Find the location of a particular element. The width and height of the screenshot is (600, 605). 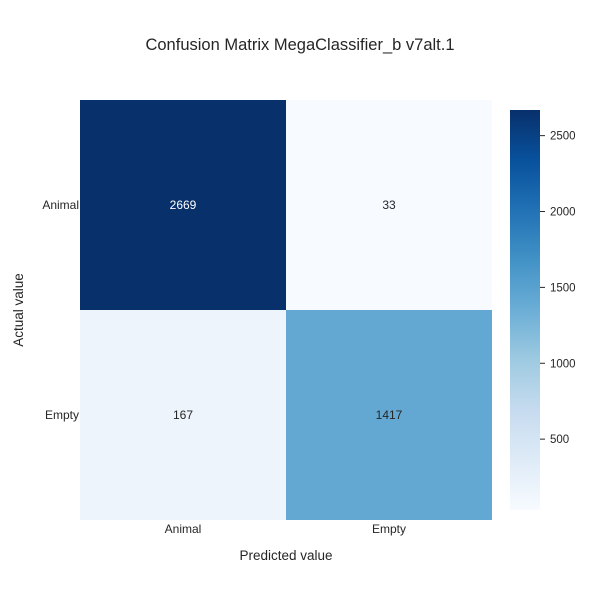

heatmap-cell-empty-empty is located at coordinates (389, 415).